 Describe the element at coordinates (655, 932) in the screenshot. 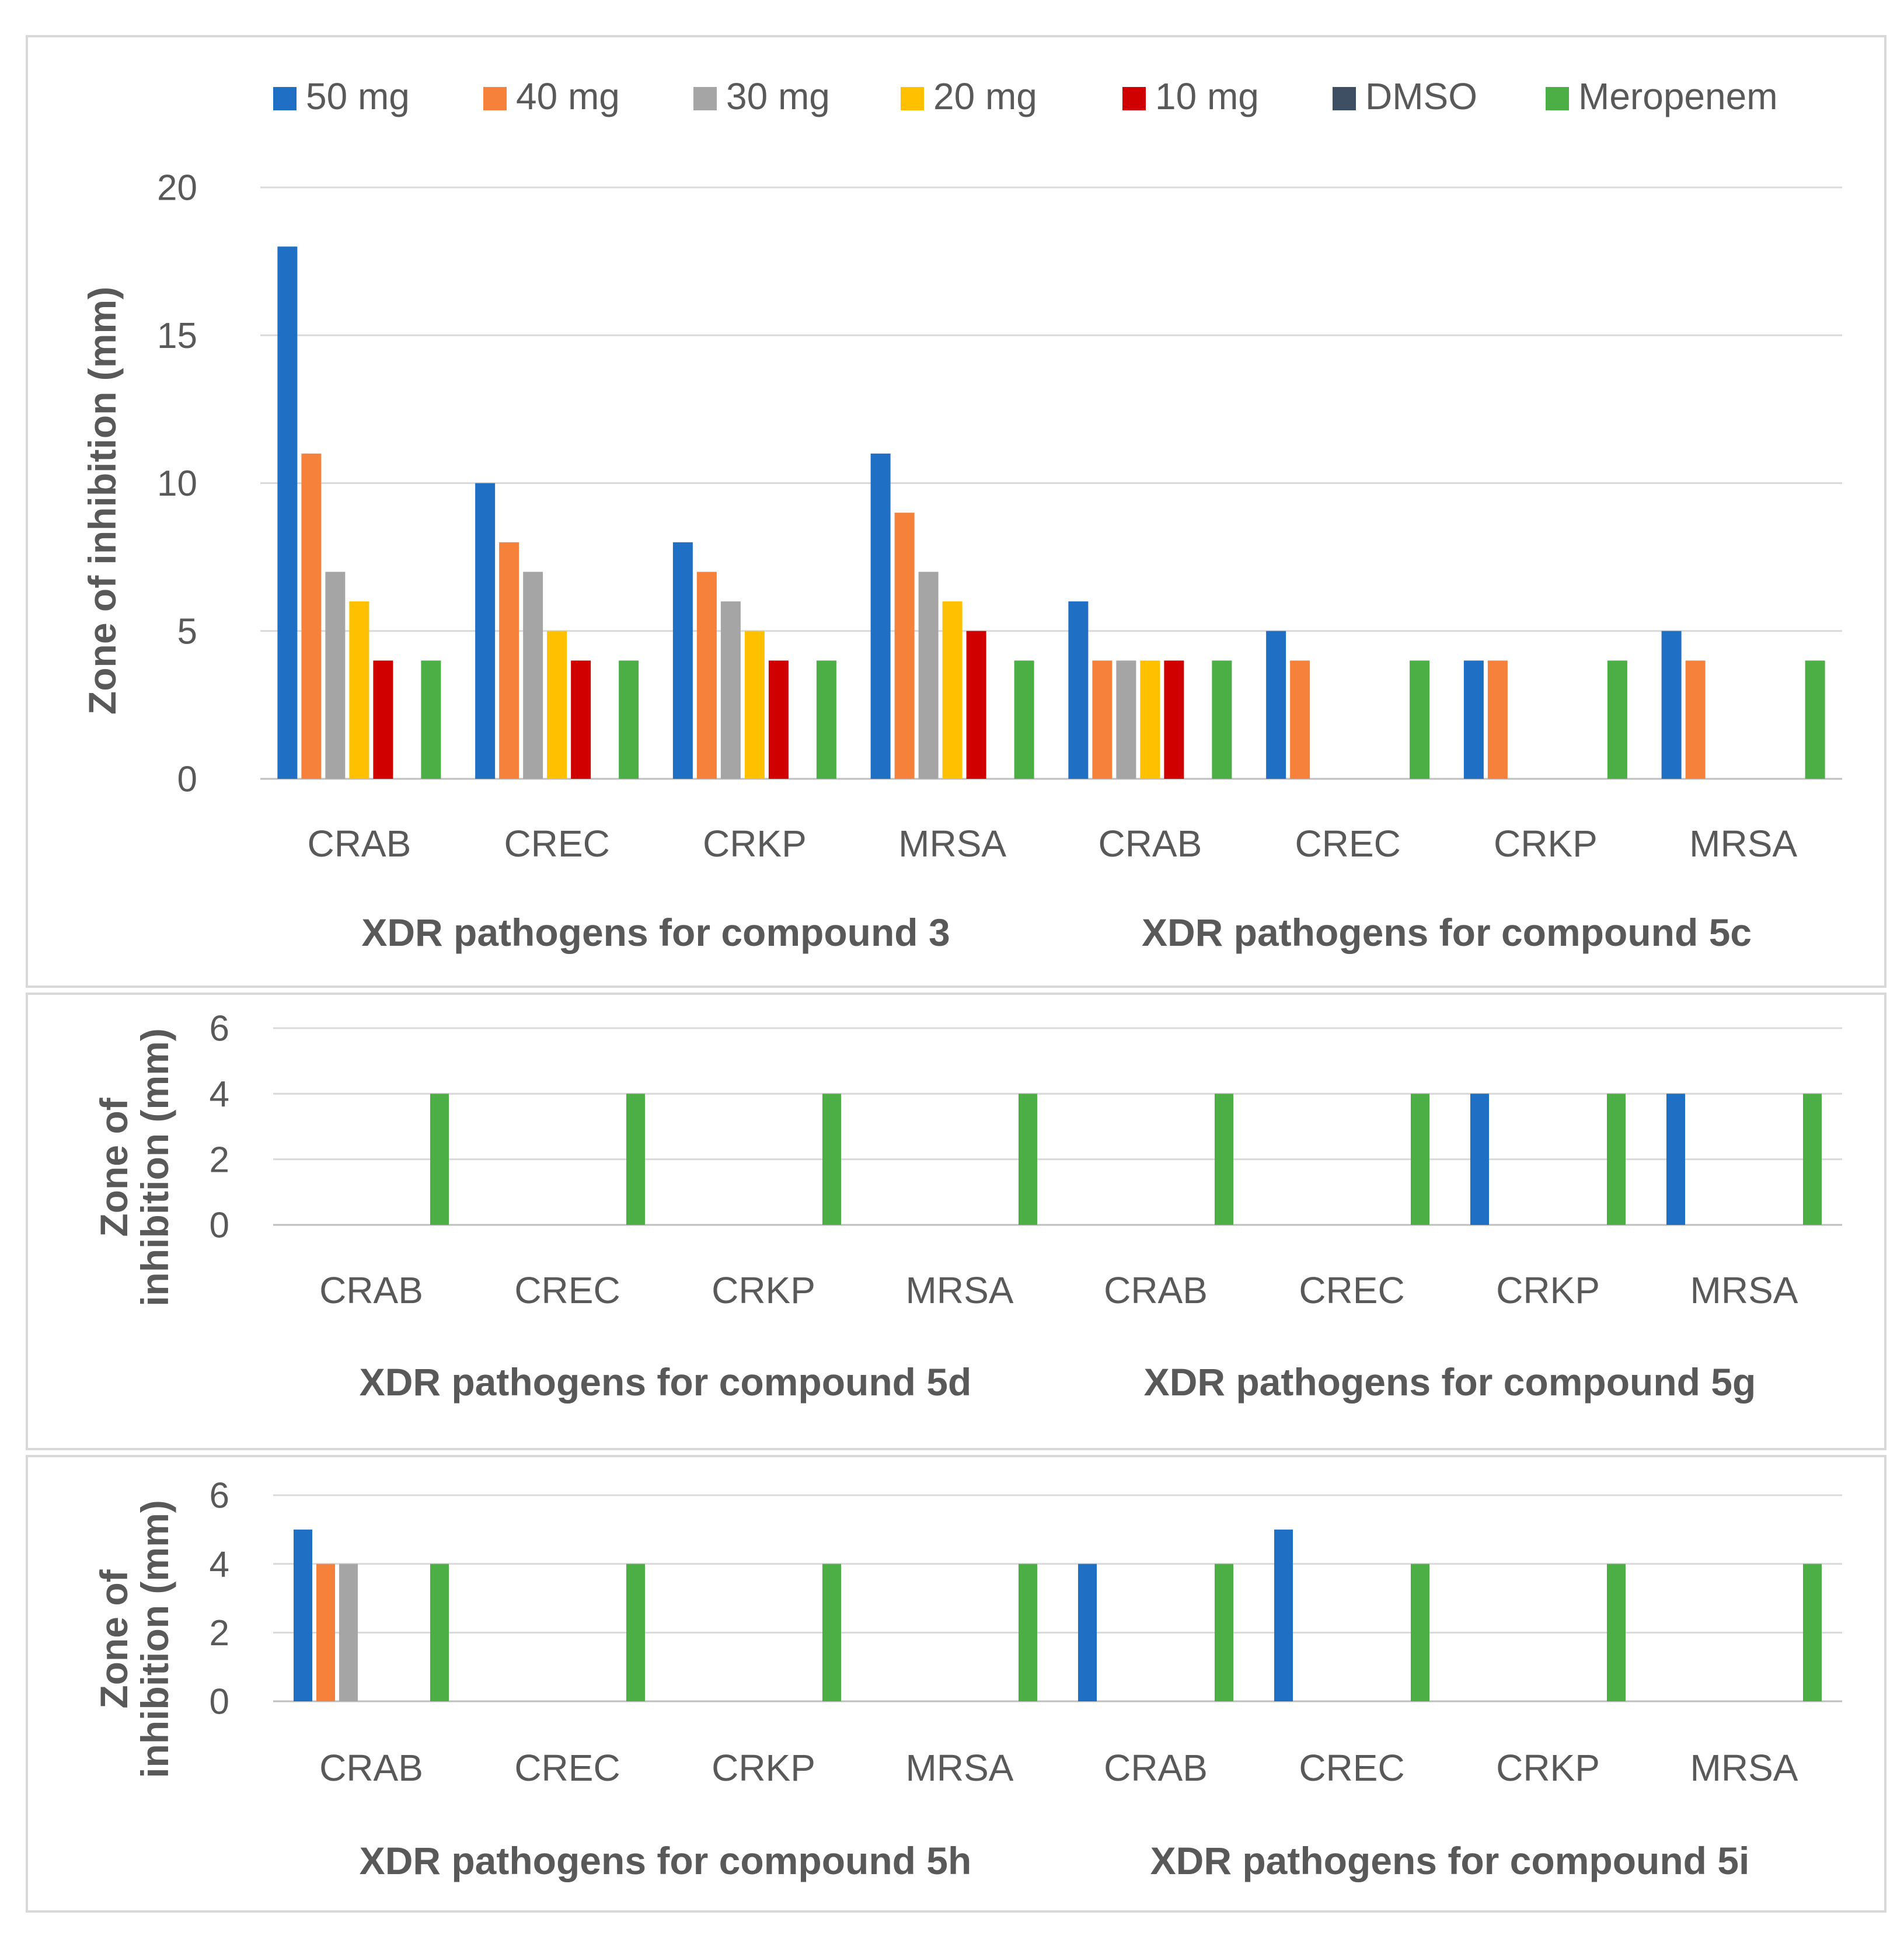

I see `group-label: XDR pathogens for compound 3` at that location.